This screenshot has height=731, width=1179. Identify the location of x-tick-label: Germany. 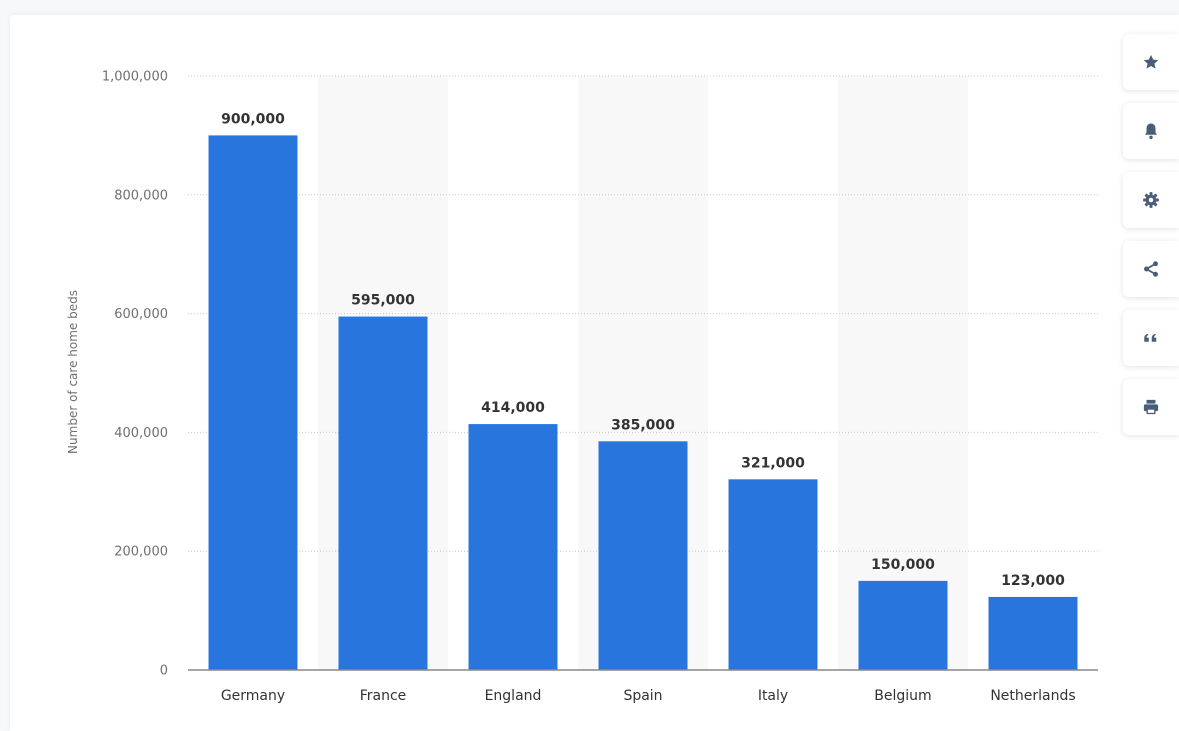
(253, 696).